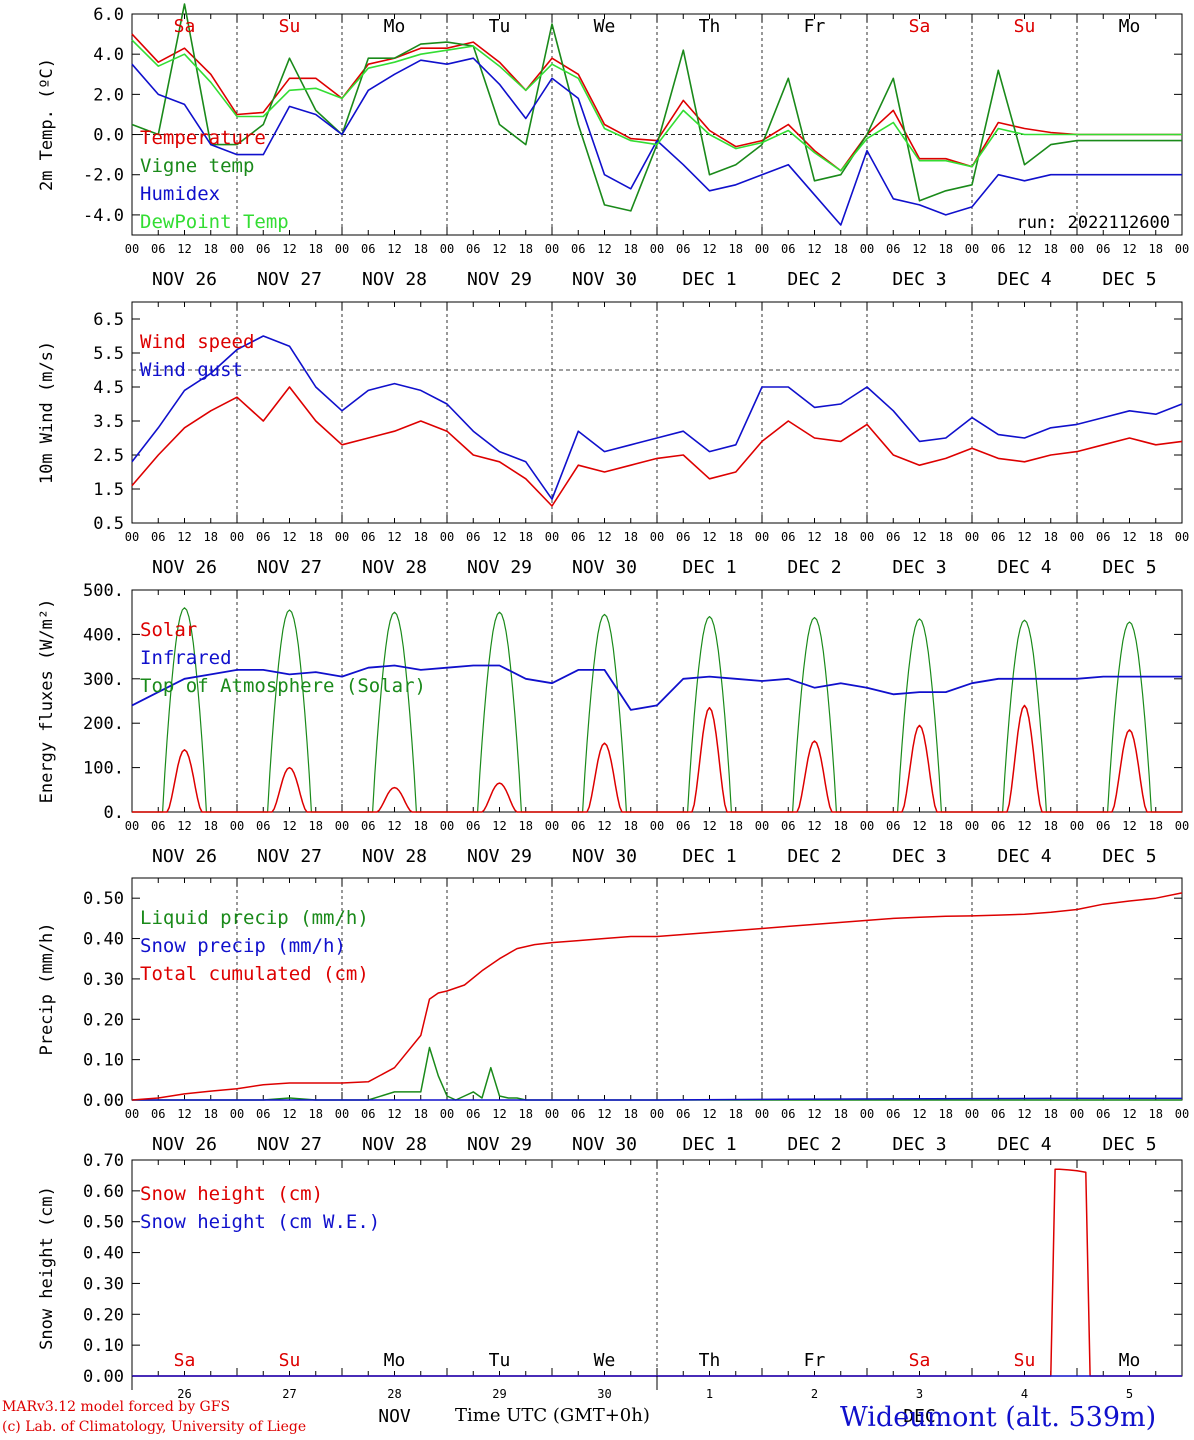 Image resolution: width=1194 pixels, height=1440 pixels. I want to click on day-number-label: 30, so click(604, 1394).